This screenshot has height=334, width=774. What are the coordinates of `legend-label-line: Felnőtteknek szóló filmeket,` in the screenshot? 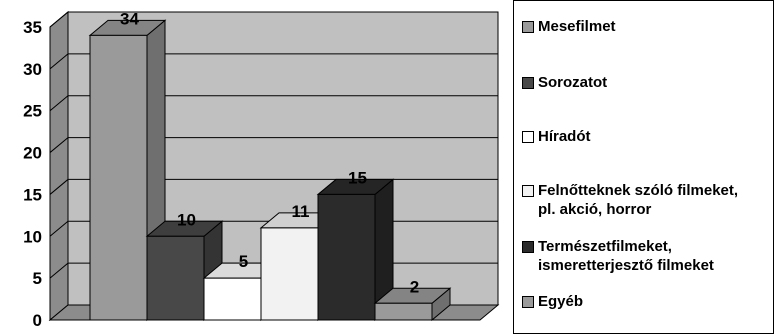 It's located at (638, 190).